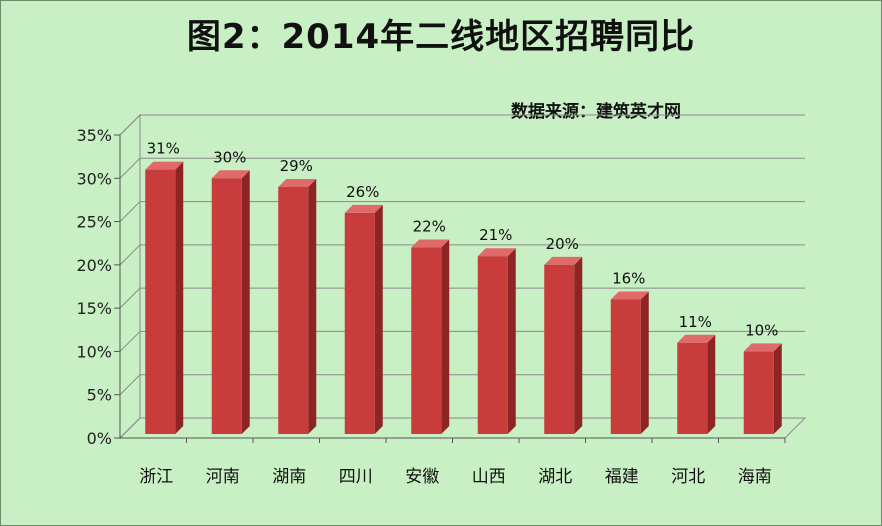 This screenshot has width=882, height=526. What do you see at coordinates (495, 235) in the screenshot?
I see `data-label: 21%` at bounding box center [495, 235].